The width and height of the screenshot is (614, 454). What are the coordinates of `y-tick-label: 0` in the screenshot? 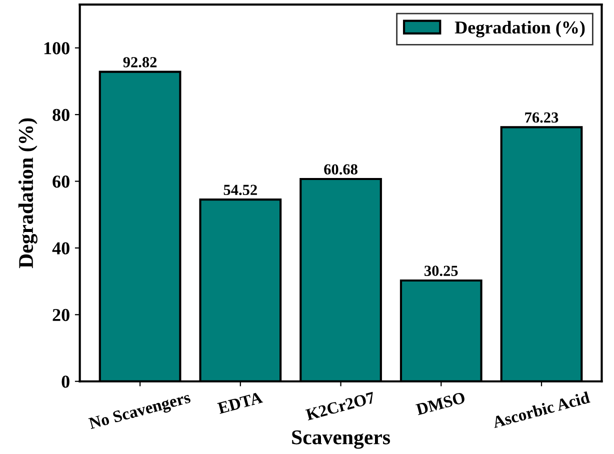 It's located at (66, 382).